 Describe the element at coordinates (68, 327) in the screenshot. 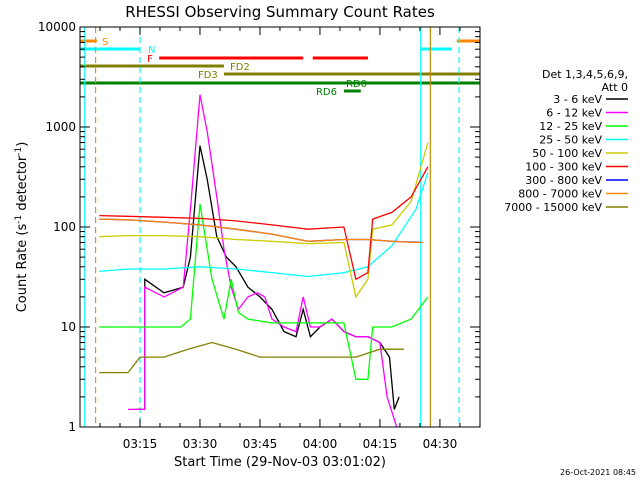

I see `y-tick-label-1: 10` at that location.